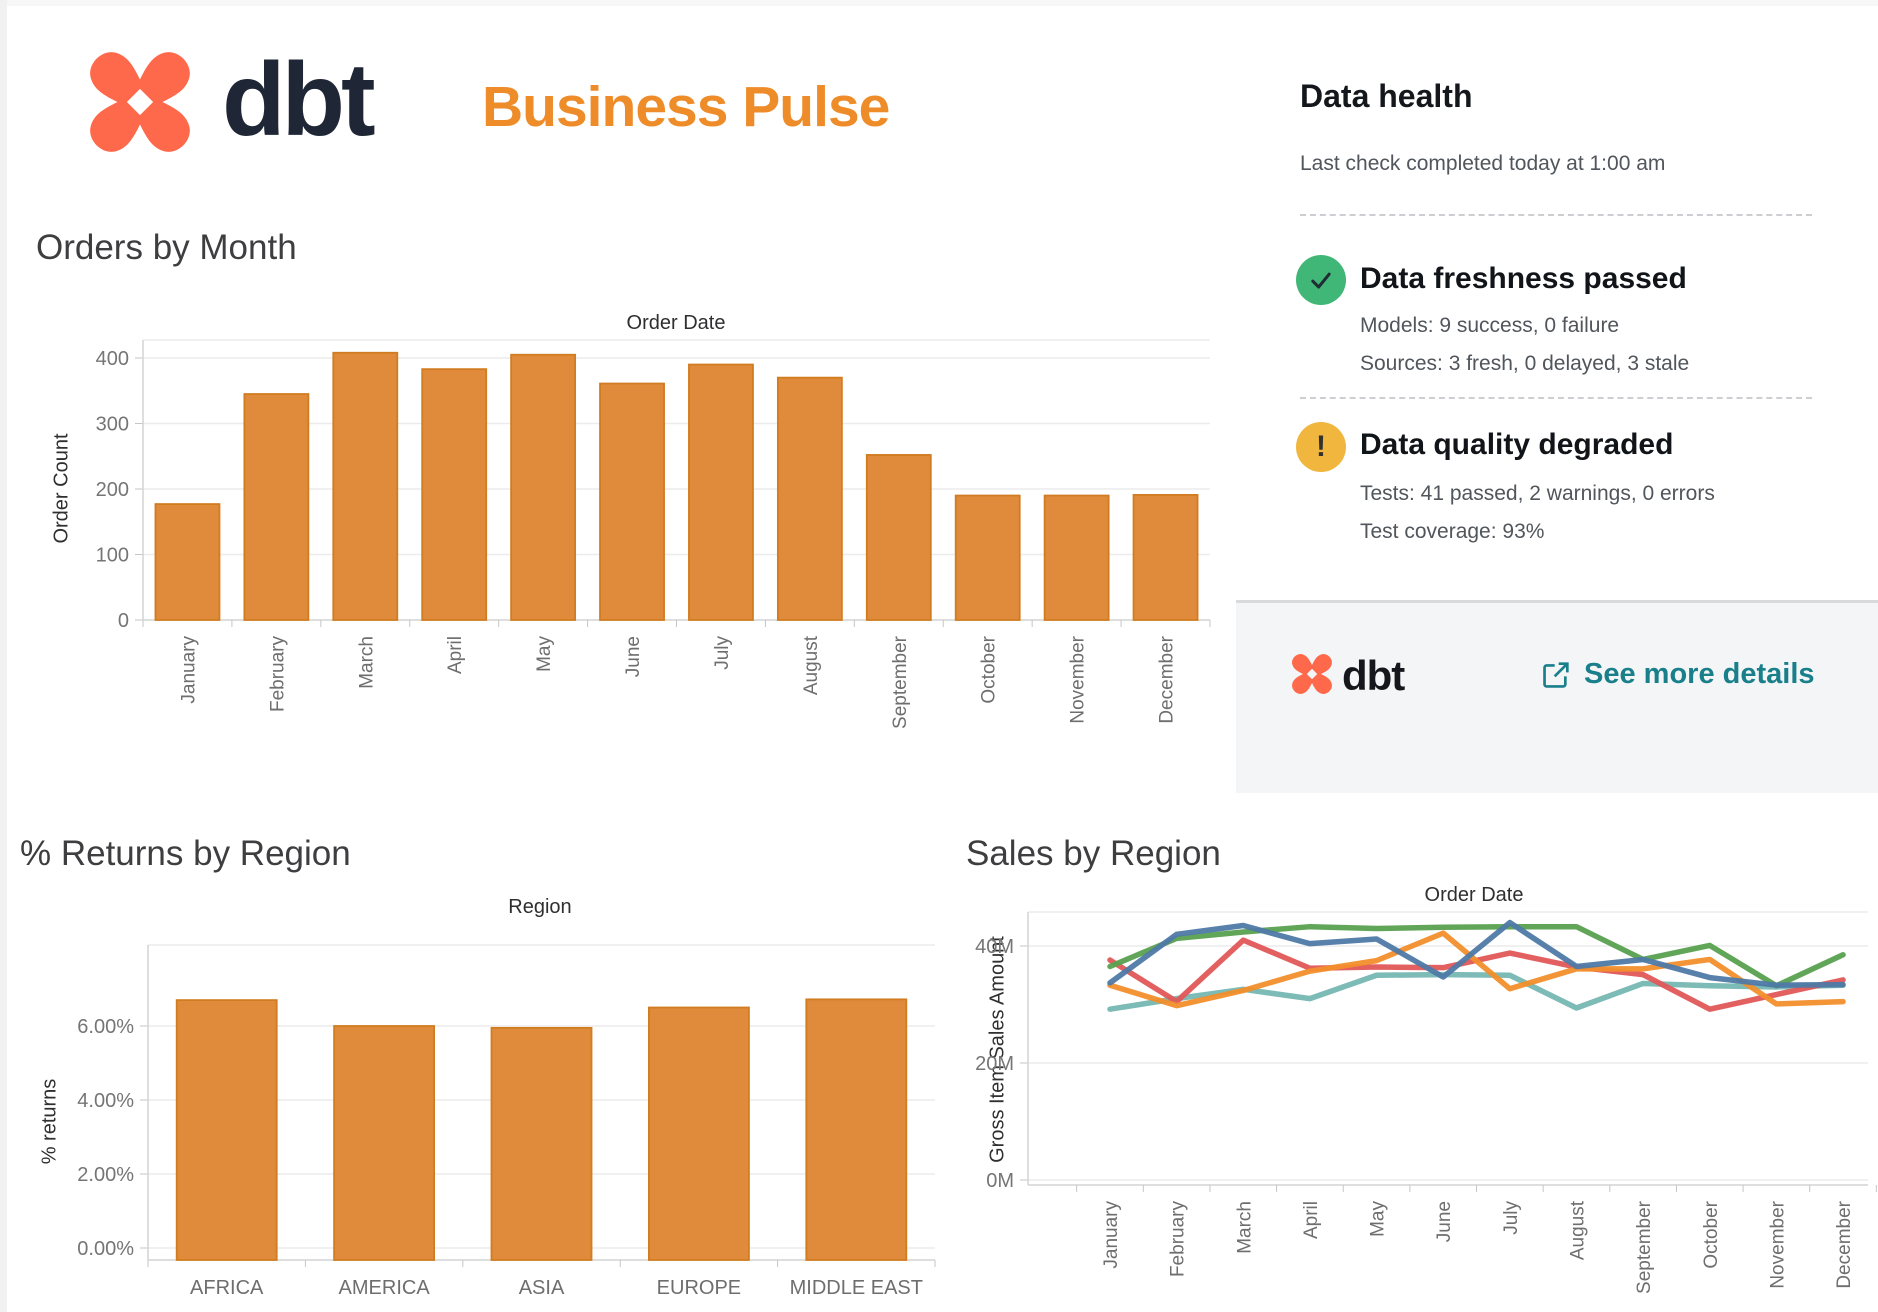 The height and width of the screenshot is (1312, 1878). I want to click on quality-coverage-line: Test coverage: 93%, so click(1452, 531).